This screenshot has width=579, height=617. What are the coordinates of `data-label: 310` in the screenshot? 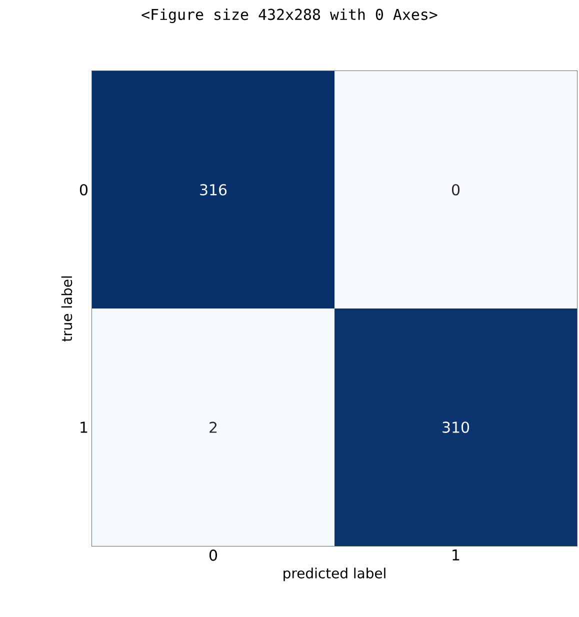 It's located at (456, 427).